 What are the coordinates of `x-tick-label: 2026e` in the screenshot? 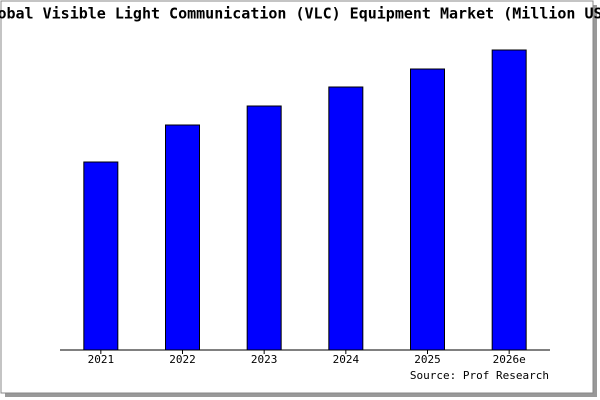 It's located at (509, 359).